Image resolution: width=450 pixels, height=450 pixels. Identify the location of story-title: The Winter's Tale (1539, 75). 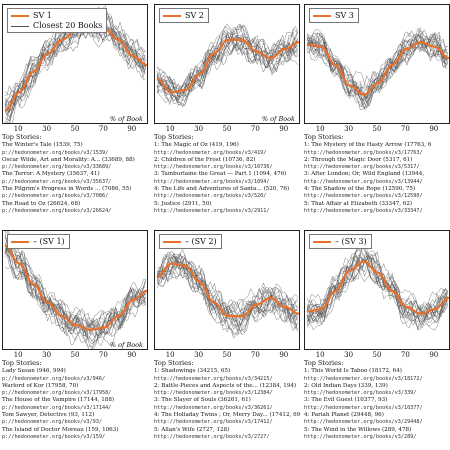
(42, 145).